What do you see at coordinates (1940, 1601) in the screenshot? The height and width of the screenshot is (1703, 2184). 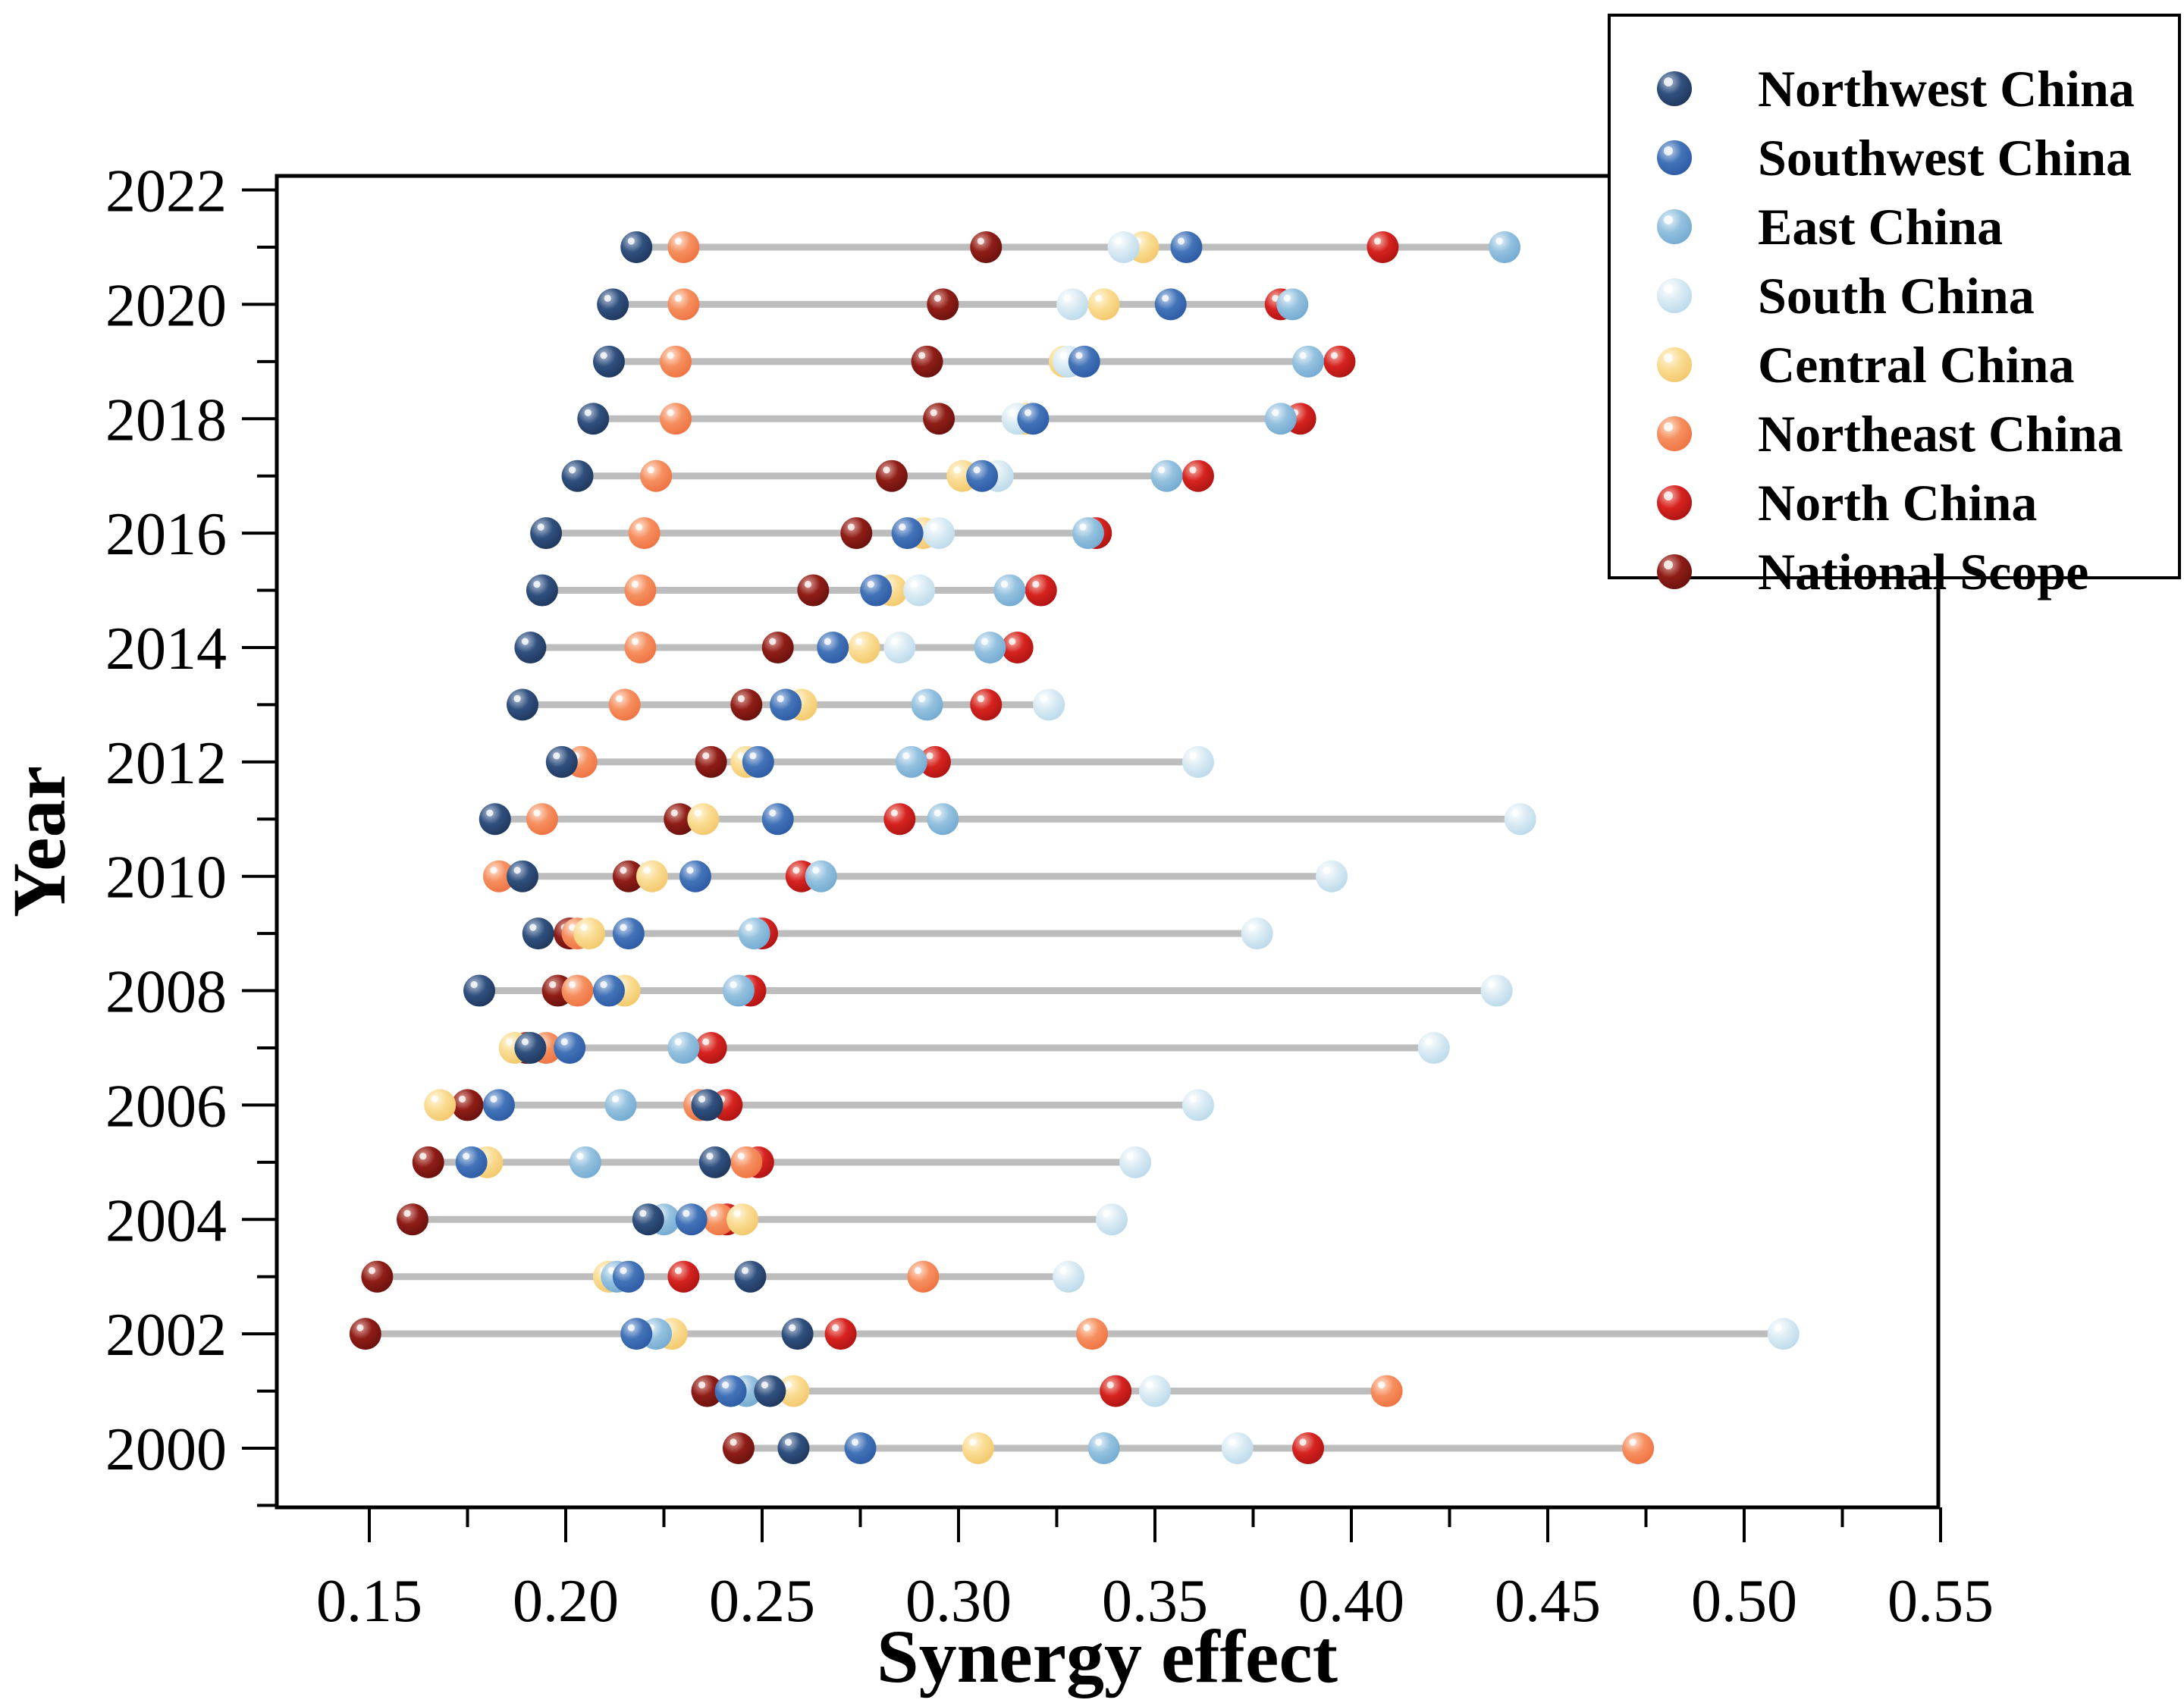 I see `x-tick-label: 0.55` at bounding box center [1940, 1601].